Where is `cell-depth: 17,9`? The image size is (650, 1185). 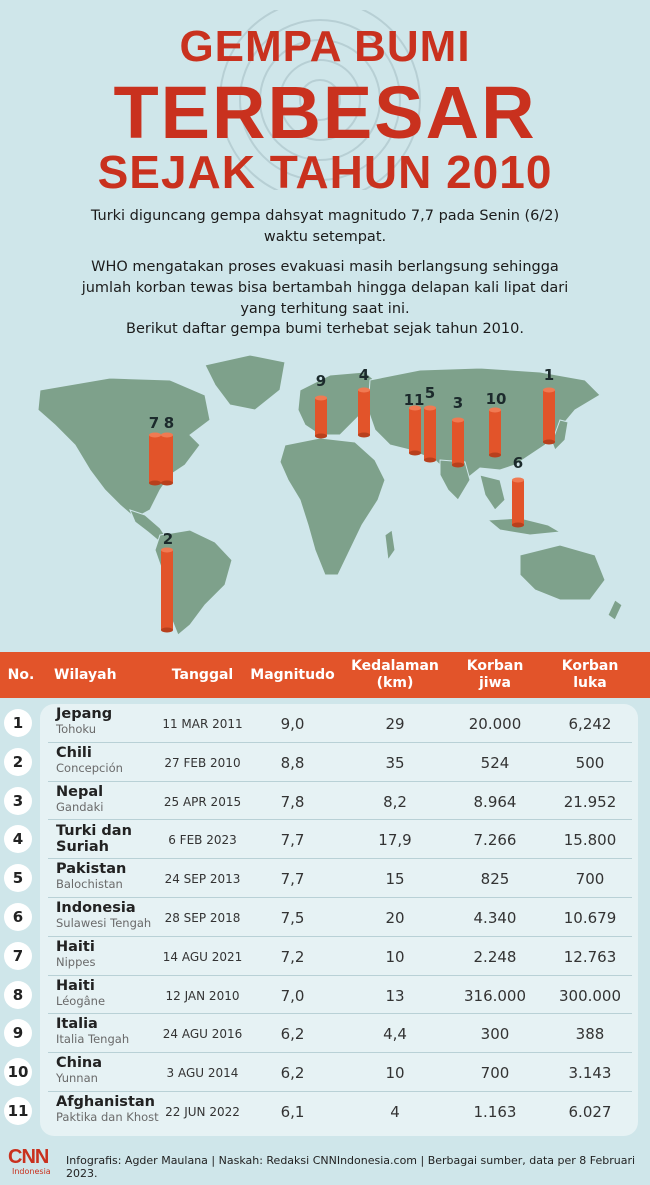 cell-depth: 17,9 is located at coordinates (395, 840).